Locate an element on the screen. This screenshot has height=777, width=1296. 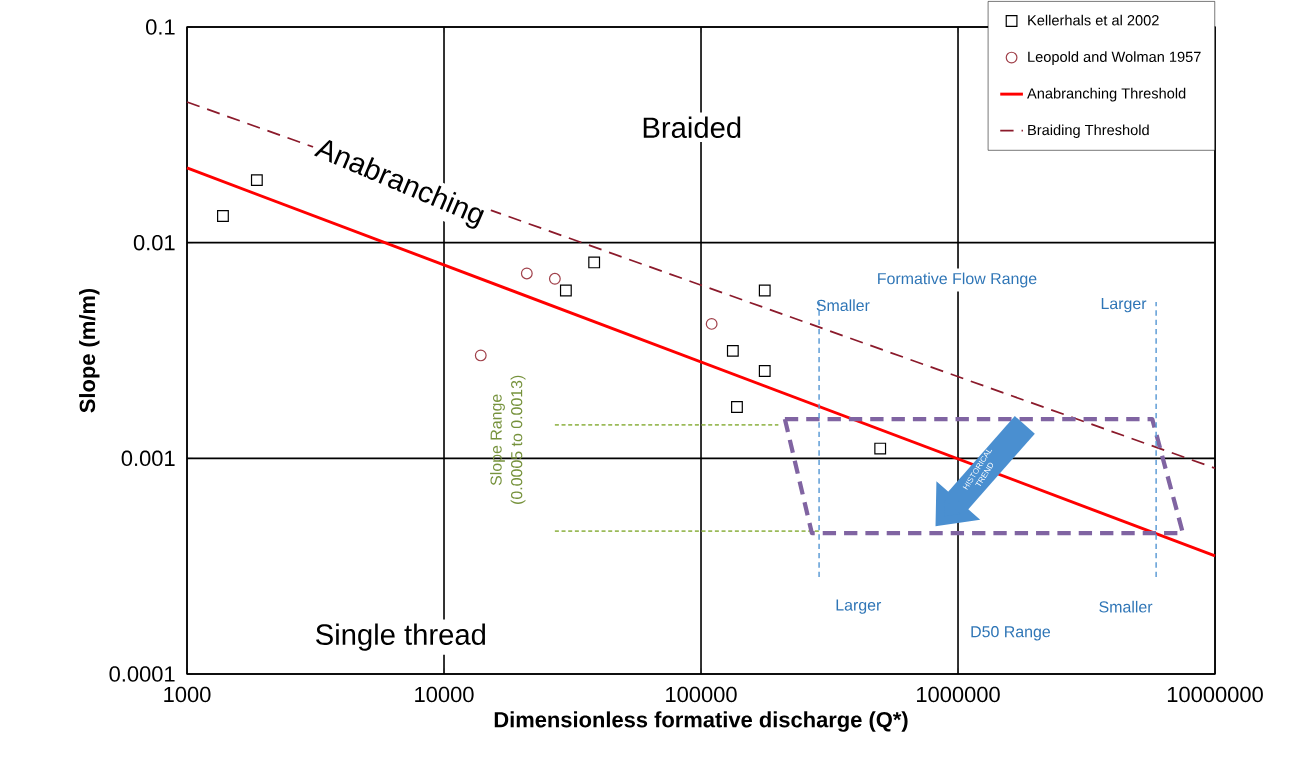
y-tick-label: 0.0001 is located at coordinates (142, 674).